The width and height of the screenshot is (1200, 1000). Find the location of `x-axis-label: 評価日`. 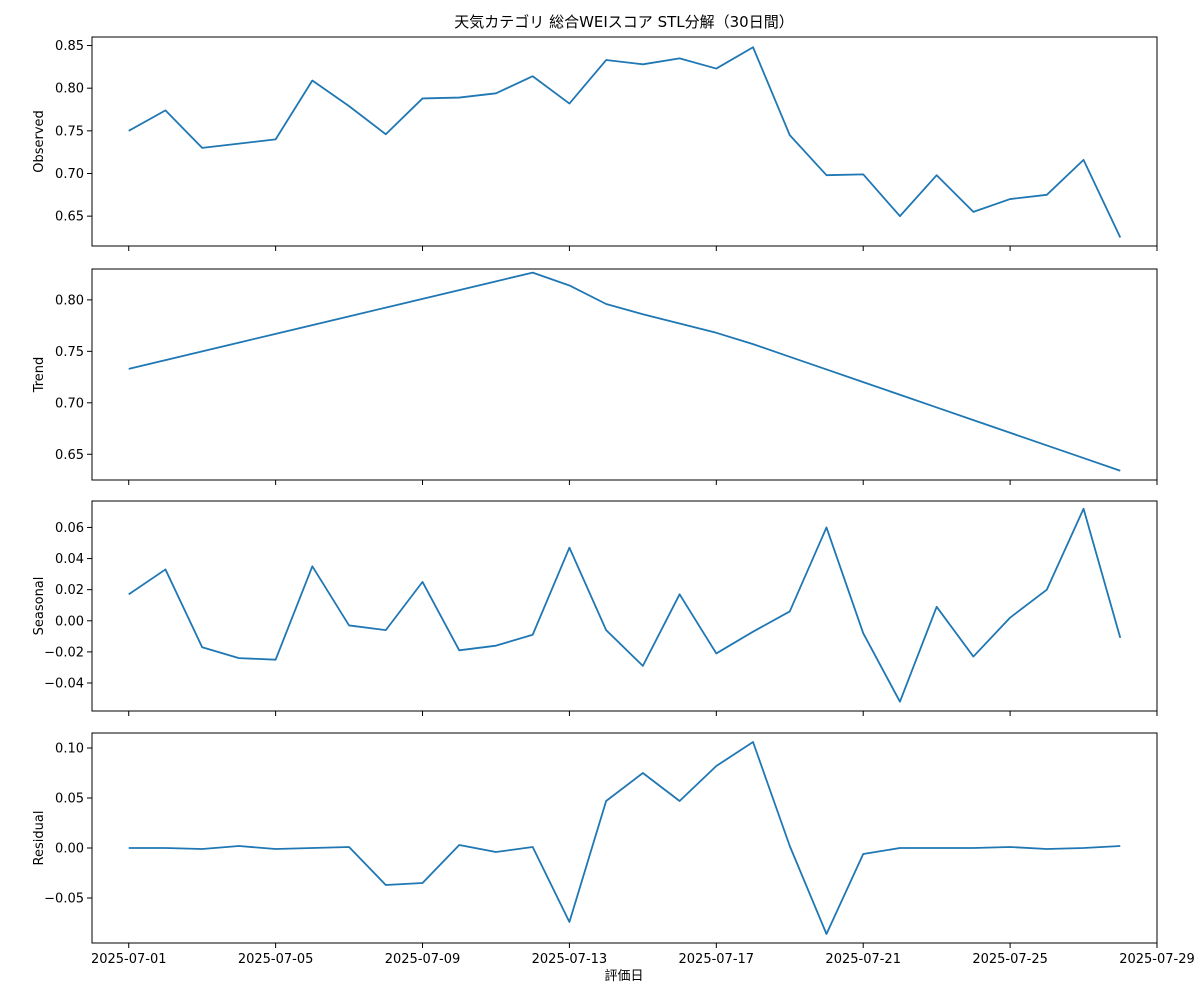

x-axis-label: 評価日 is located at coordinates (623, 976).